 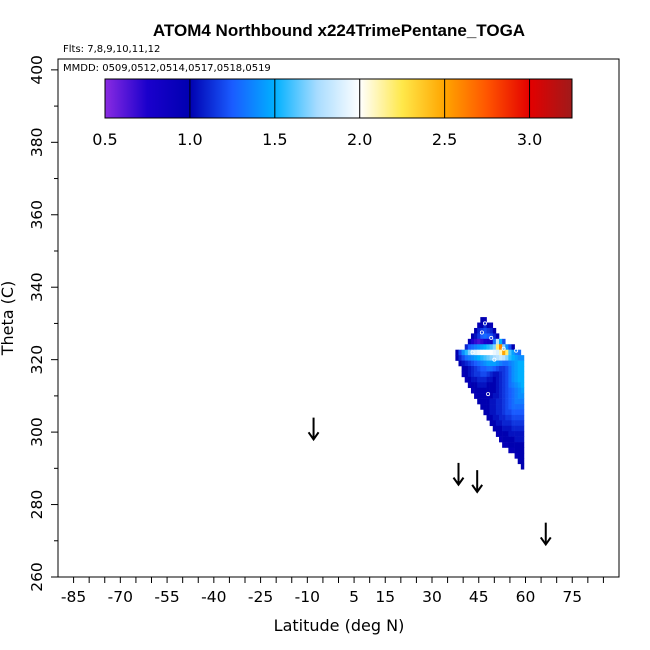 What do you see at coordinates (37, 70) in the screenshot?
I see `y-tick-label: 400` at bounding box center [37, 70].